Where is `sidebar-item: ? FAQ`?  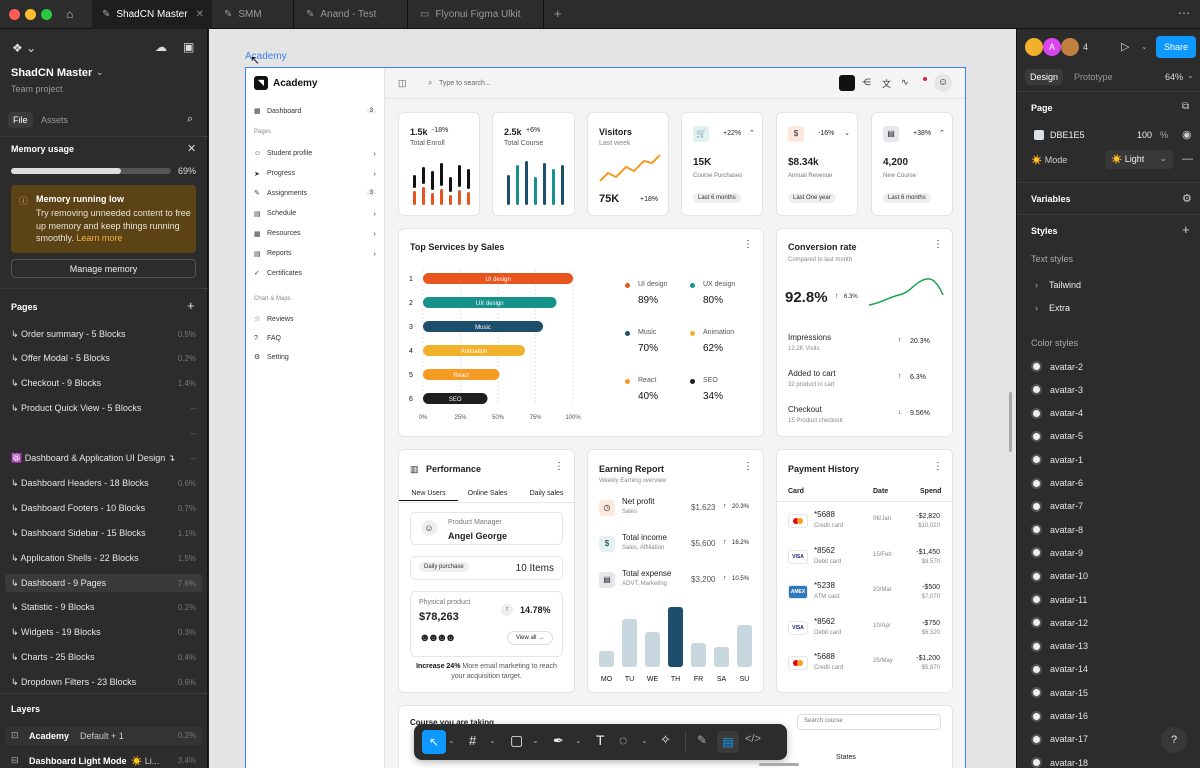 sidebar-item: ? FAQ is located at coordinates (315, 338).